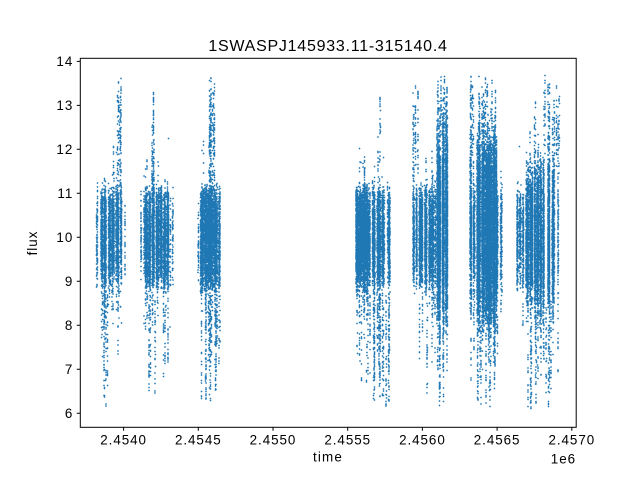  What do you see at coordinates (347, 440) in the screenshot?
I see `svg-text: 2.4555` at bounding box center [347, 440].